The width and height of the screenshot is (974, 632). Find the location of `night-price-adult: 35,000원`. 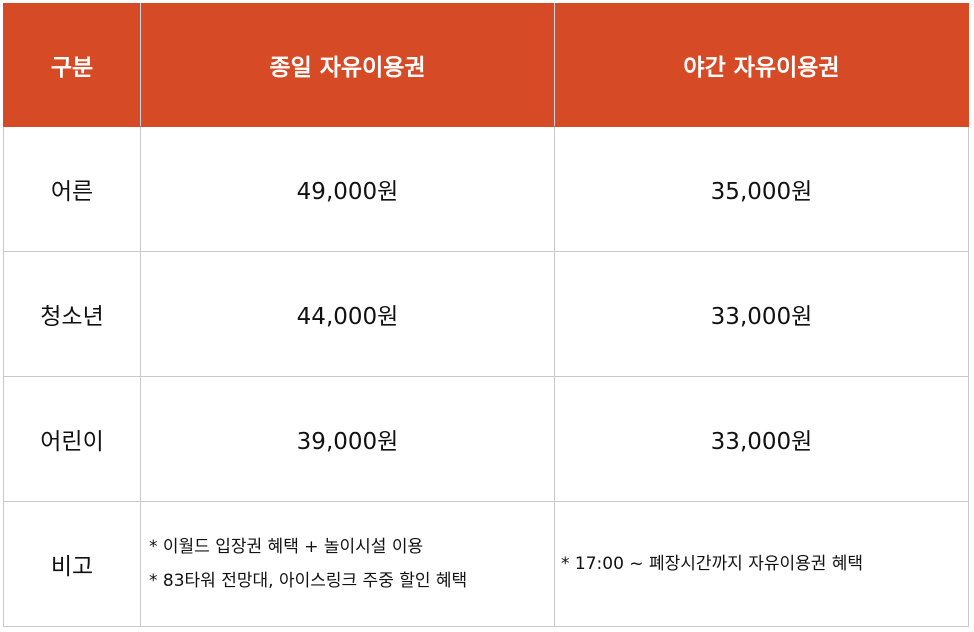

night-price-adult: 35,000원 is located at coordinates (761, 189).